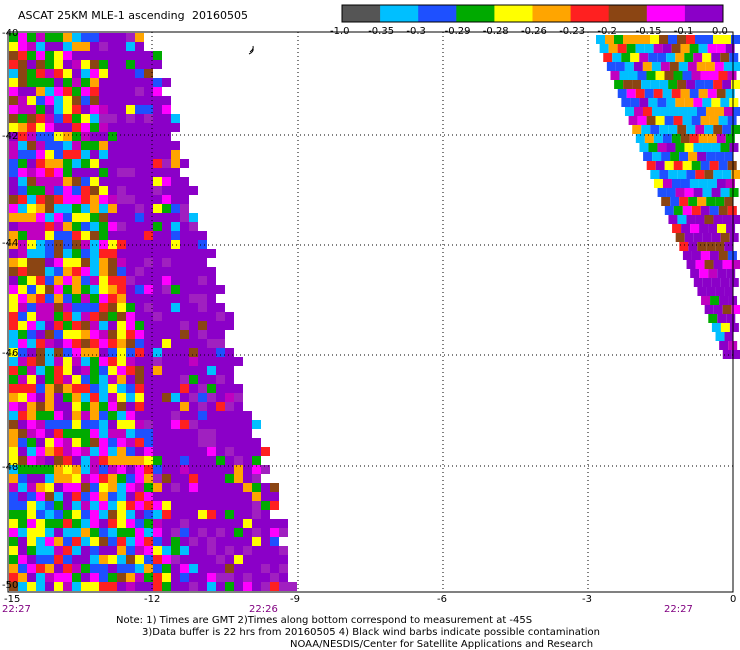  What do you see at coordinates (678, 609) in the screenshot?
I see `time-label: 22:27` at bounding box center [678, 609].